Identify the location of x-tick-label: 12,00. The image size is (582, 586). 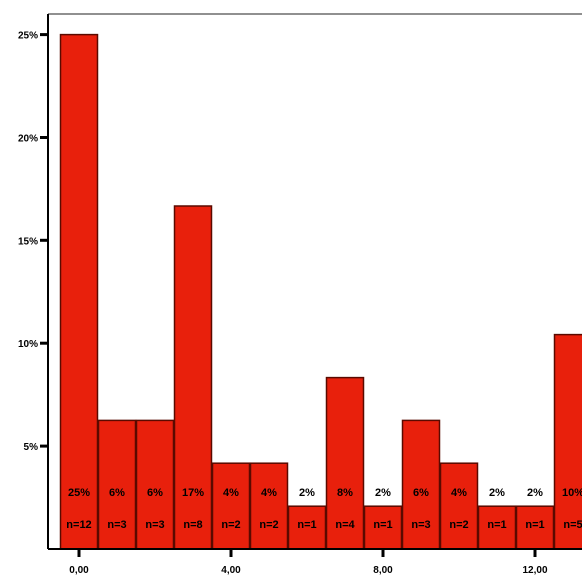
(534, 570).